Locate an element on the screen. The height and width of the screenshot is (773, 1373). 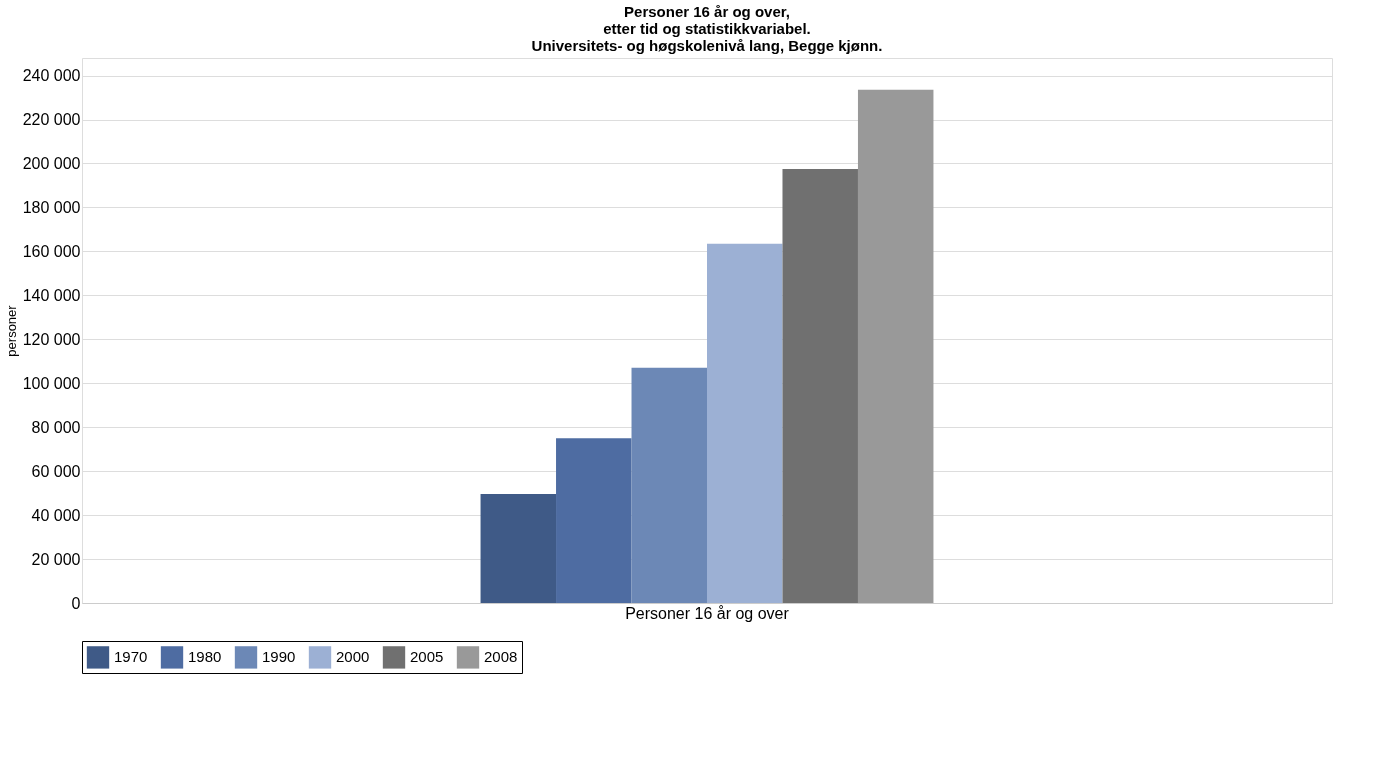
legend-label: 2000 is located at coordinates (353, 657).